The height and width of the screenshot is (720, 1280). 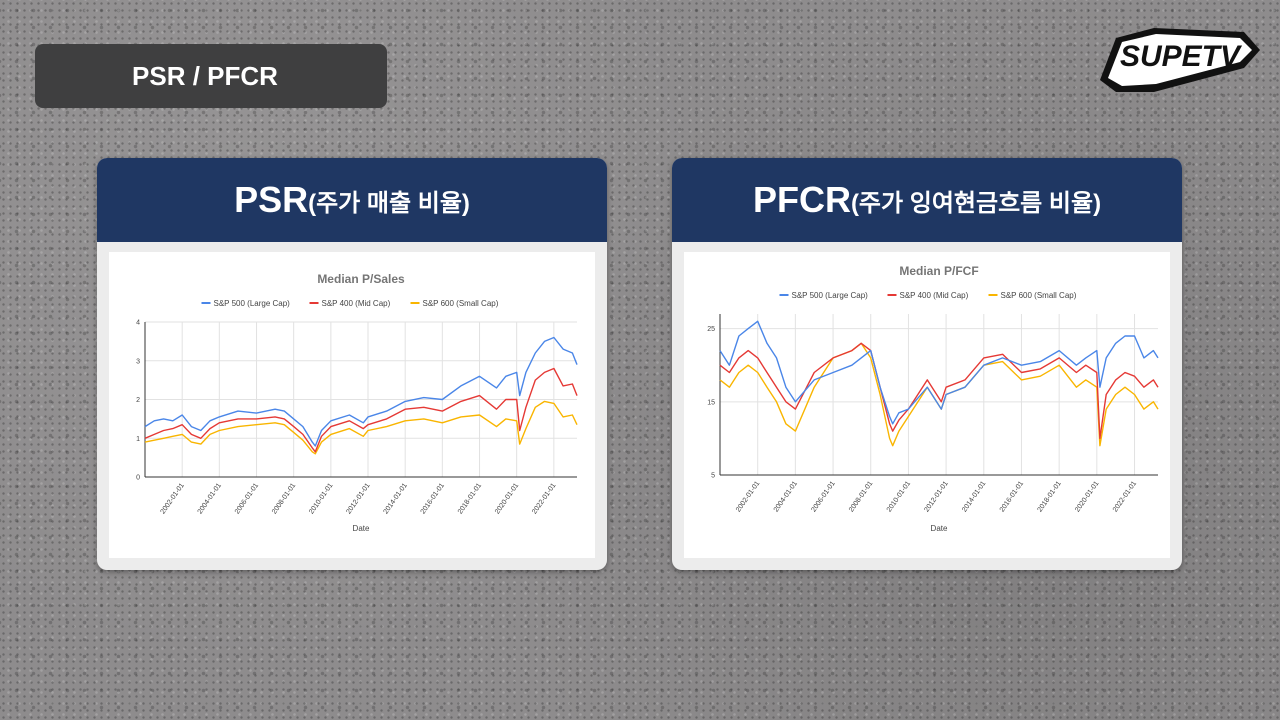 I want to click on pfcr-series-line-sp600, so click(x=939, y=394).